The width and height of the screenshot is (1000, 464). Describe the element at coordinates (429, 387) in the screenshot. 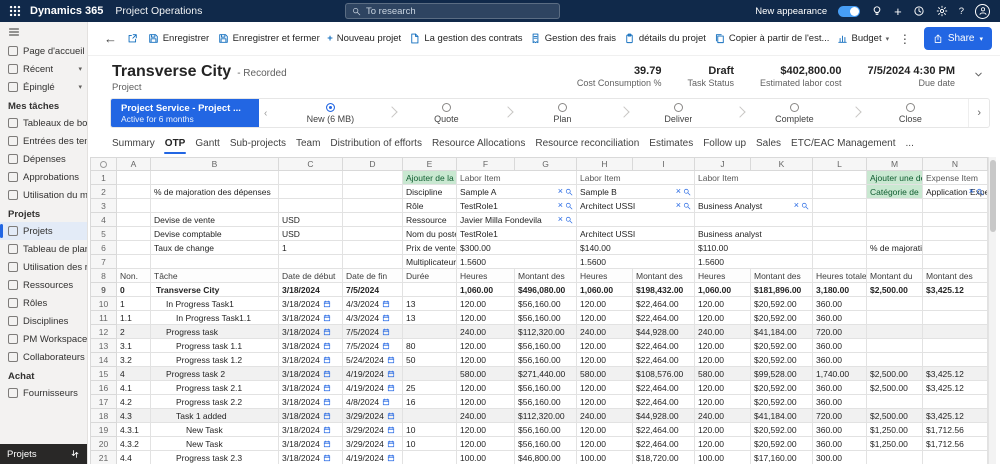

I see `duration-cell: 25` at that location.